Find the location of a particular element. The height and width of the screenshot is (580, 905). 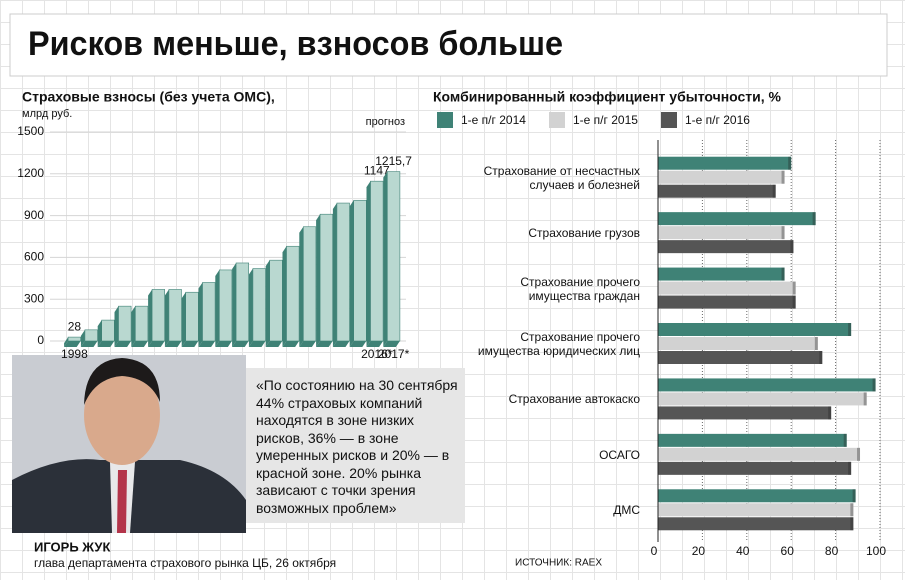

person-name: ИГОРЬ ЖУК is located at coordinates (72, 546).